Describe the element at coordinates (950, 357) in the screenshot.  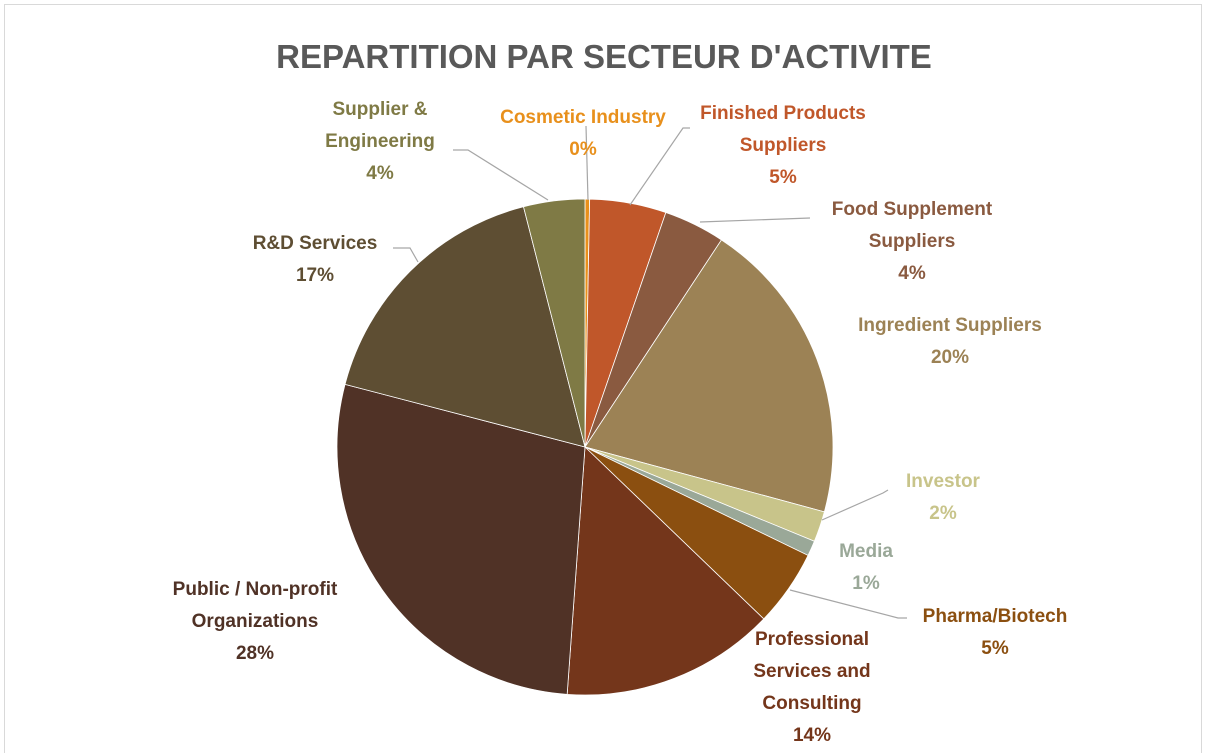
I see `label-value: 20%` at that location.